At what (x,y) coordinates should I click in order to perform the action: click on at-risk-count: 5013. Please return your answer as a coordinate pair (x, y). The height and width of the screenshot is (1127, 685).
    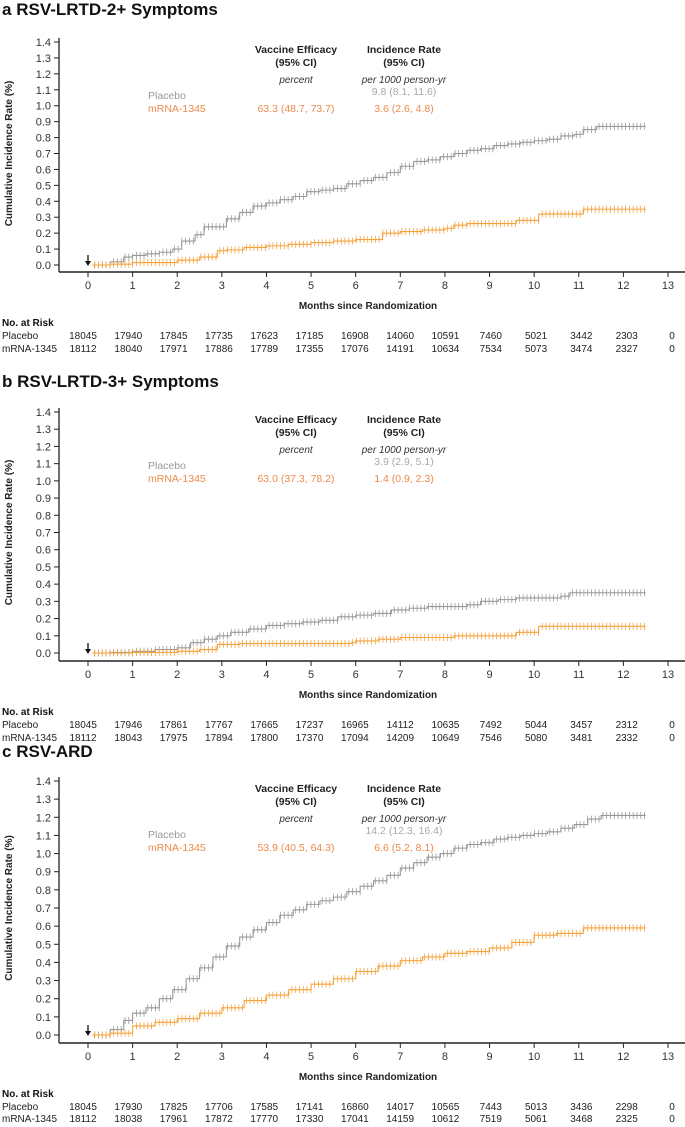
    Looking at the image, I should click on (536, 1107).